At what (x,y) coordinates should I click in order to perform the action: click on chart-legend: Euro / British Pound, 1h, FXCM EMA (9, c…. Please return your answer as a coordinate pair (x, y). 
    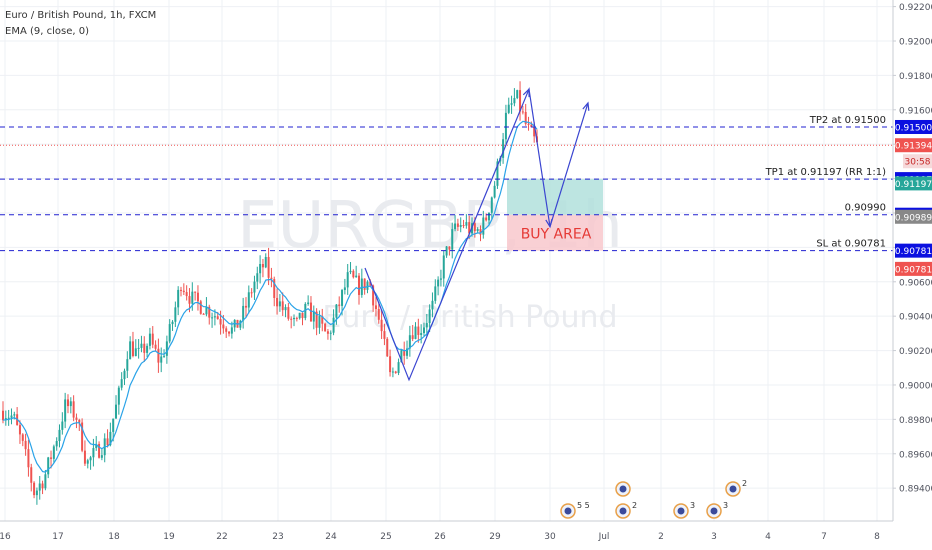
    Looking at the image, I should click on (80, 24).